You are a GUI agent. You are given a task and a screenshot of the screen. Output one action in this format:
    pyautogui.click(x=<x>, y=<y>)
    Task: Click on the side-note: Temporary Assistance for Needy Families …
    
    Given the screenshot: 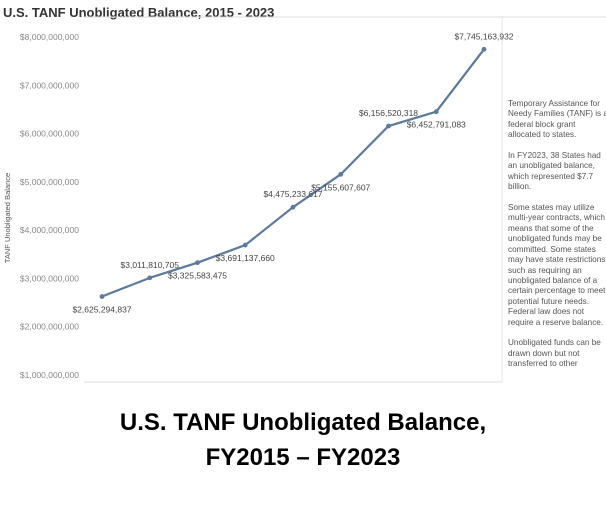 What is the action you would take?
    pyautogui.click(x=557, y=234)
    